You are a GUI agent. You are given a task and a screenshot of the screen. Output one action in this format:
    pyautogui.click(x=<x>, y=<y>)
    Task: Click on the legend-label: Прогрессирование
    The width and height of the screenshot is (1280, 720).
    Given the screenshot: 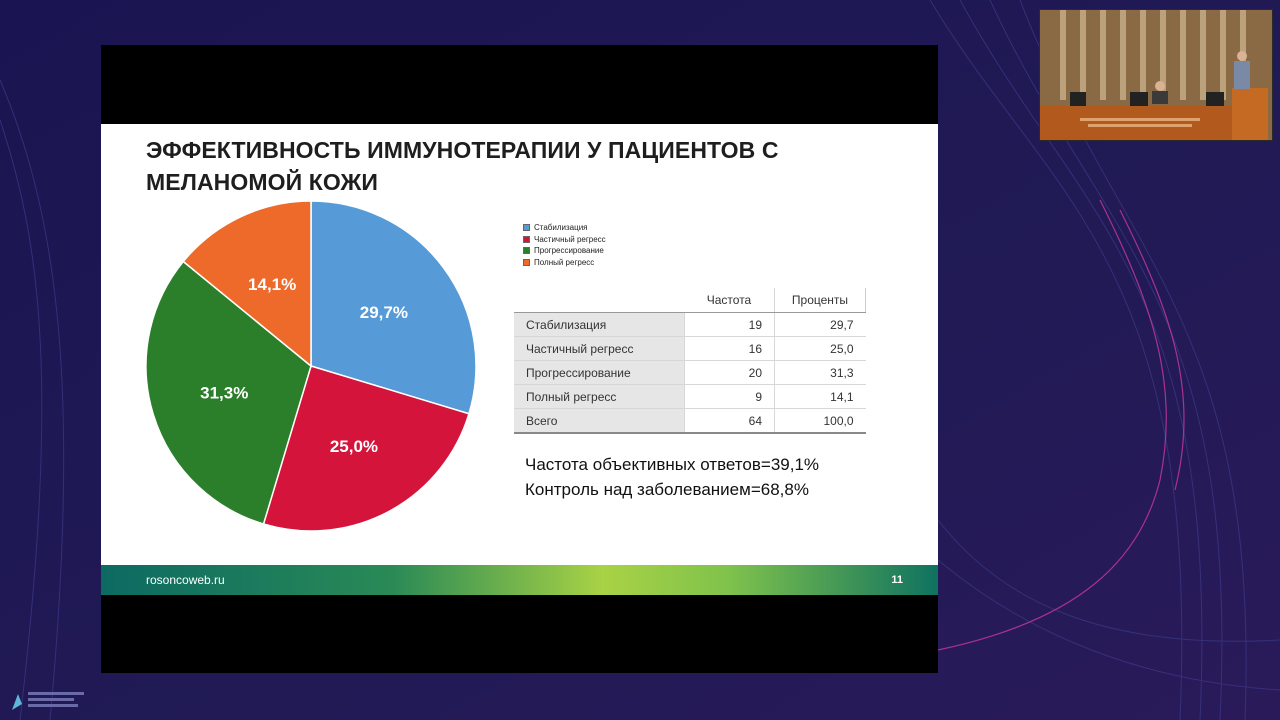 What is the action you would take?
    pyautogui.click(x=569, y=251)
    